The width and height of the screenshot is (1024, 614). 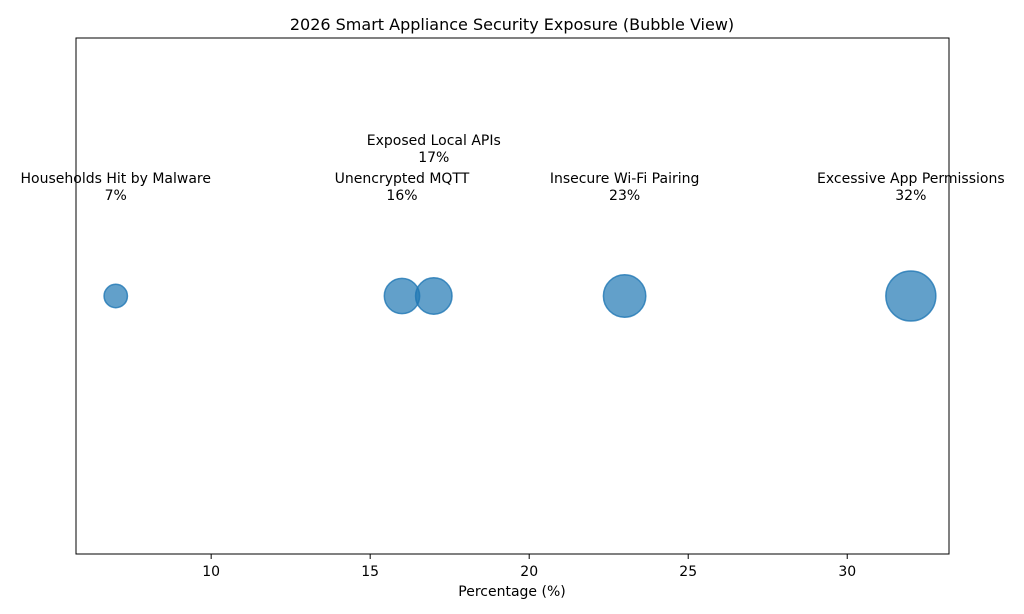 I want to click on bubble-value-label: 17%, so click(x=433, y=158).